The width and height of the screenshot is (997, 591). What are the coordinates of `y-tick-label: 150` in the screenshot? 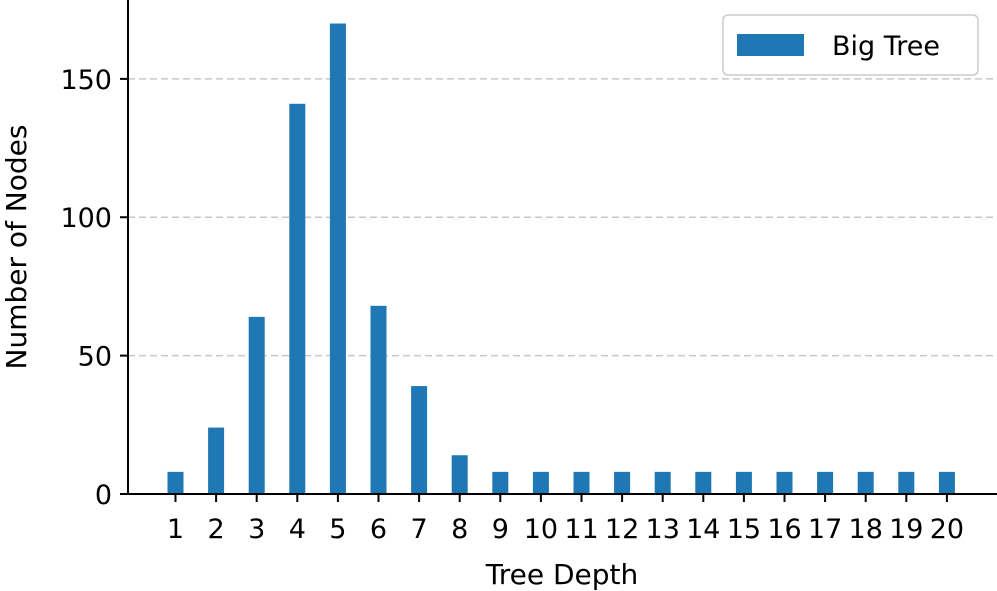 It's located at (86, 80).